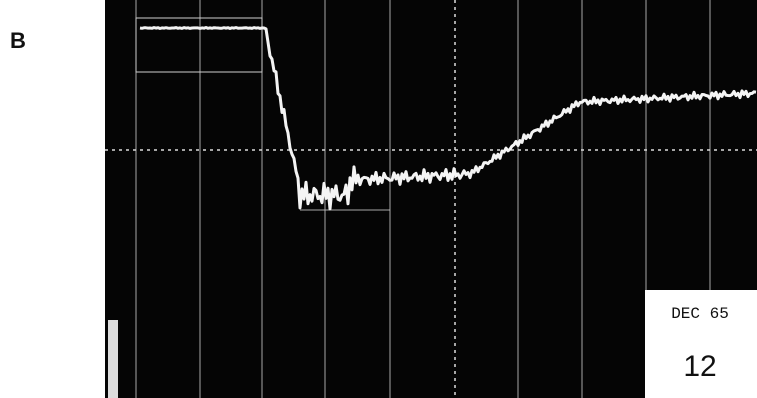 The width and height of the screenshot is (757, 398). I want to click on panel-label: B, so click(18, 40).